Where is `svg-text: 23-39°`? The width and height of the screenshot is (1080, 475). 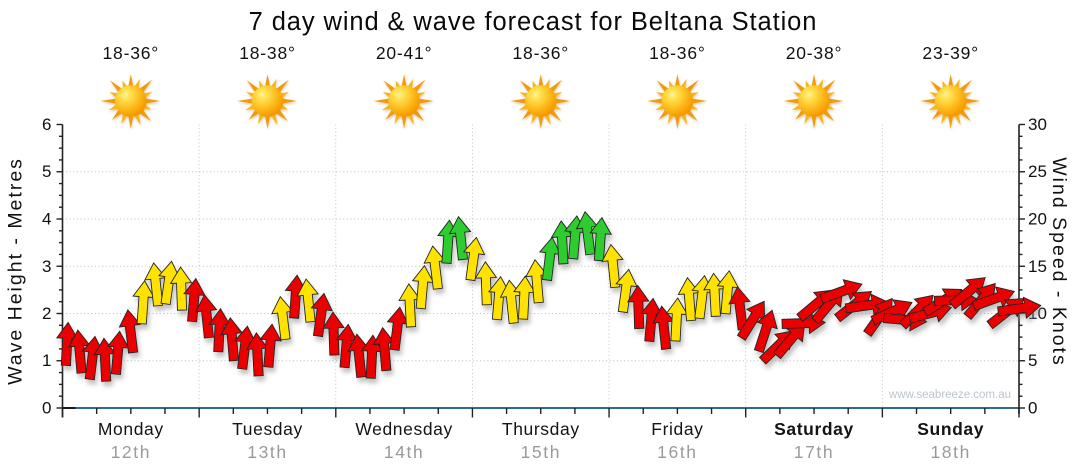
svg-text: 23-39° is located at coordinates (950, 53).